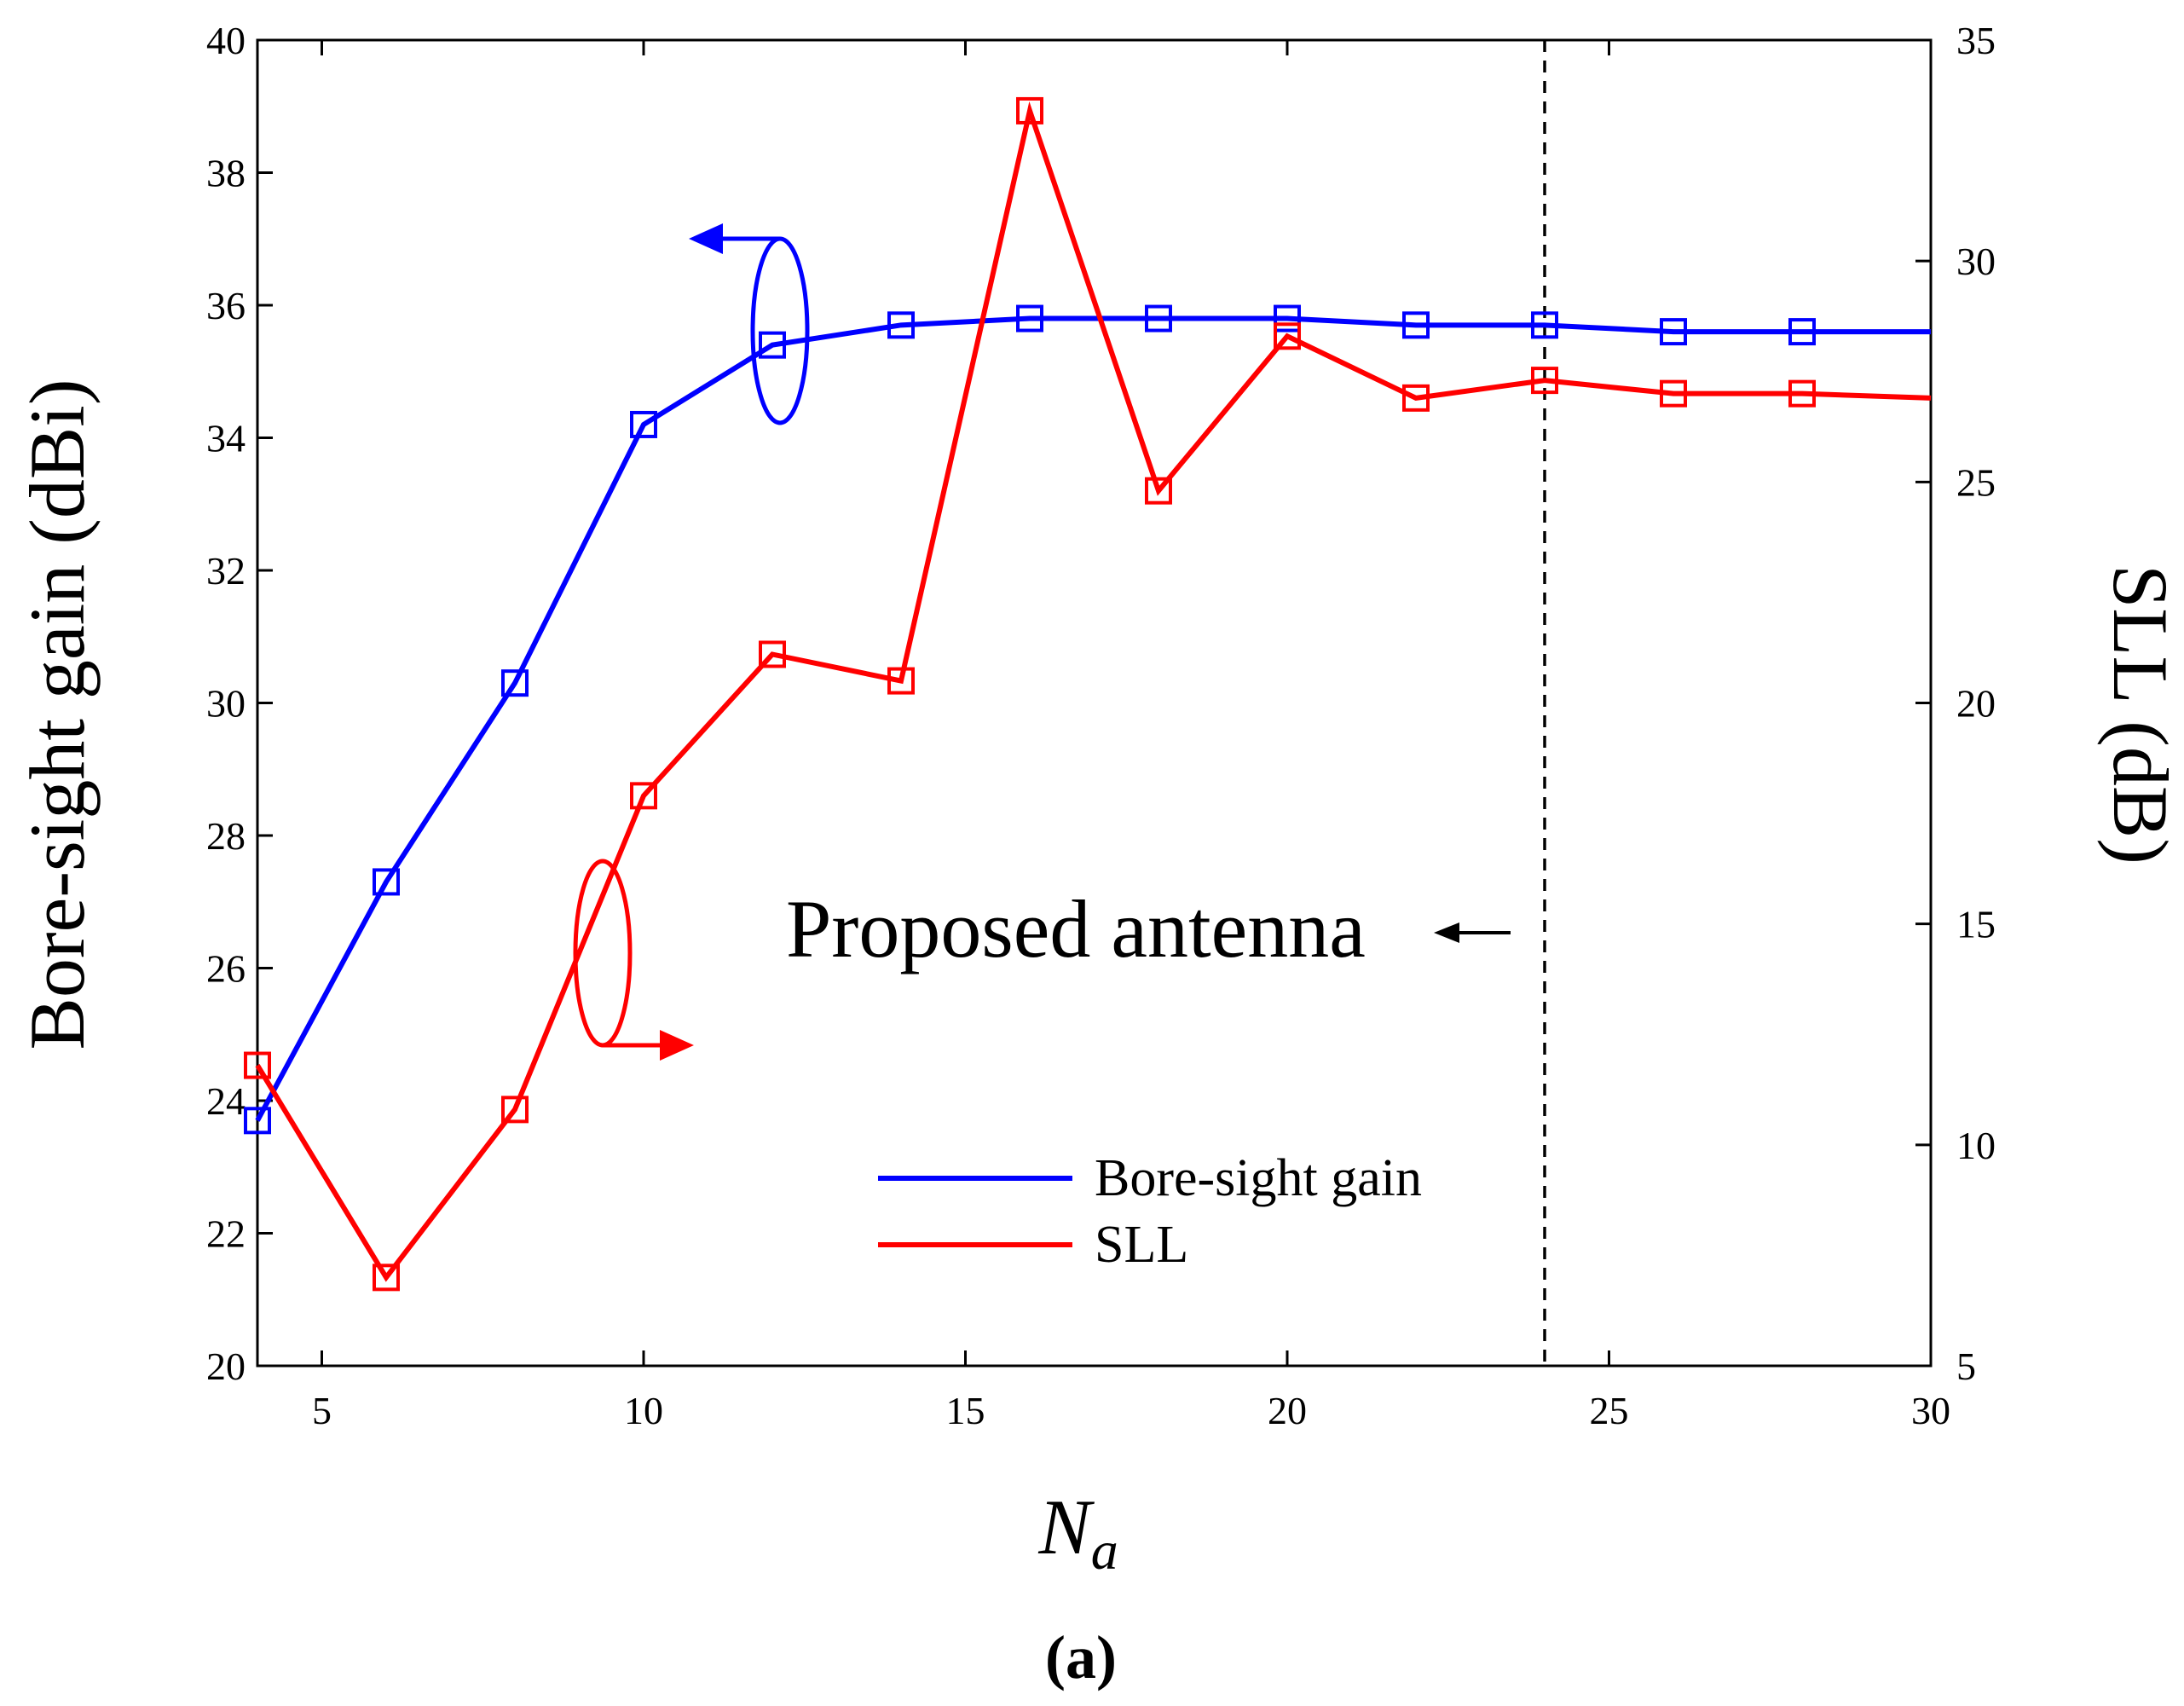 Image resolution: width=2184 pixels, height=1706 pixels. I want to click on y-left-tick-label: 24, so click(226, 1101).